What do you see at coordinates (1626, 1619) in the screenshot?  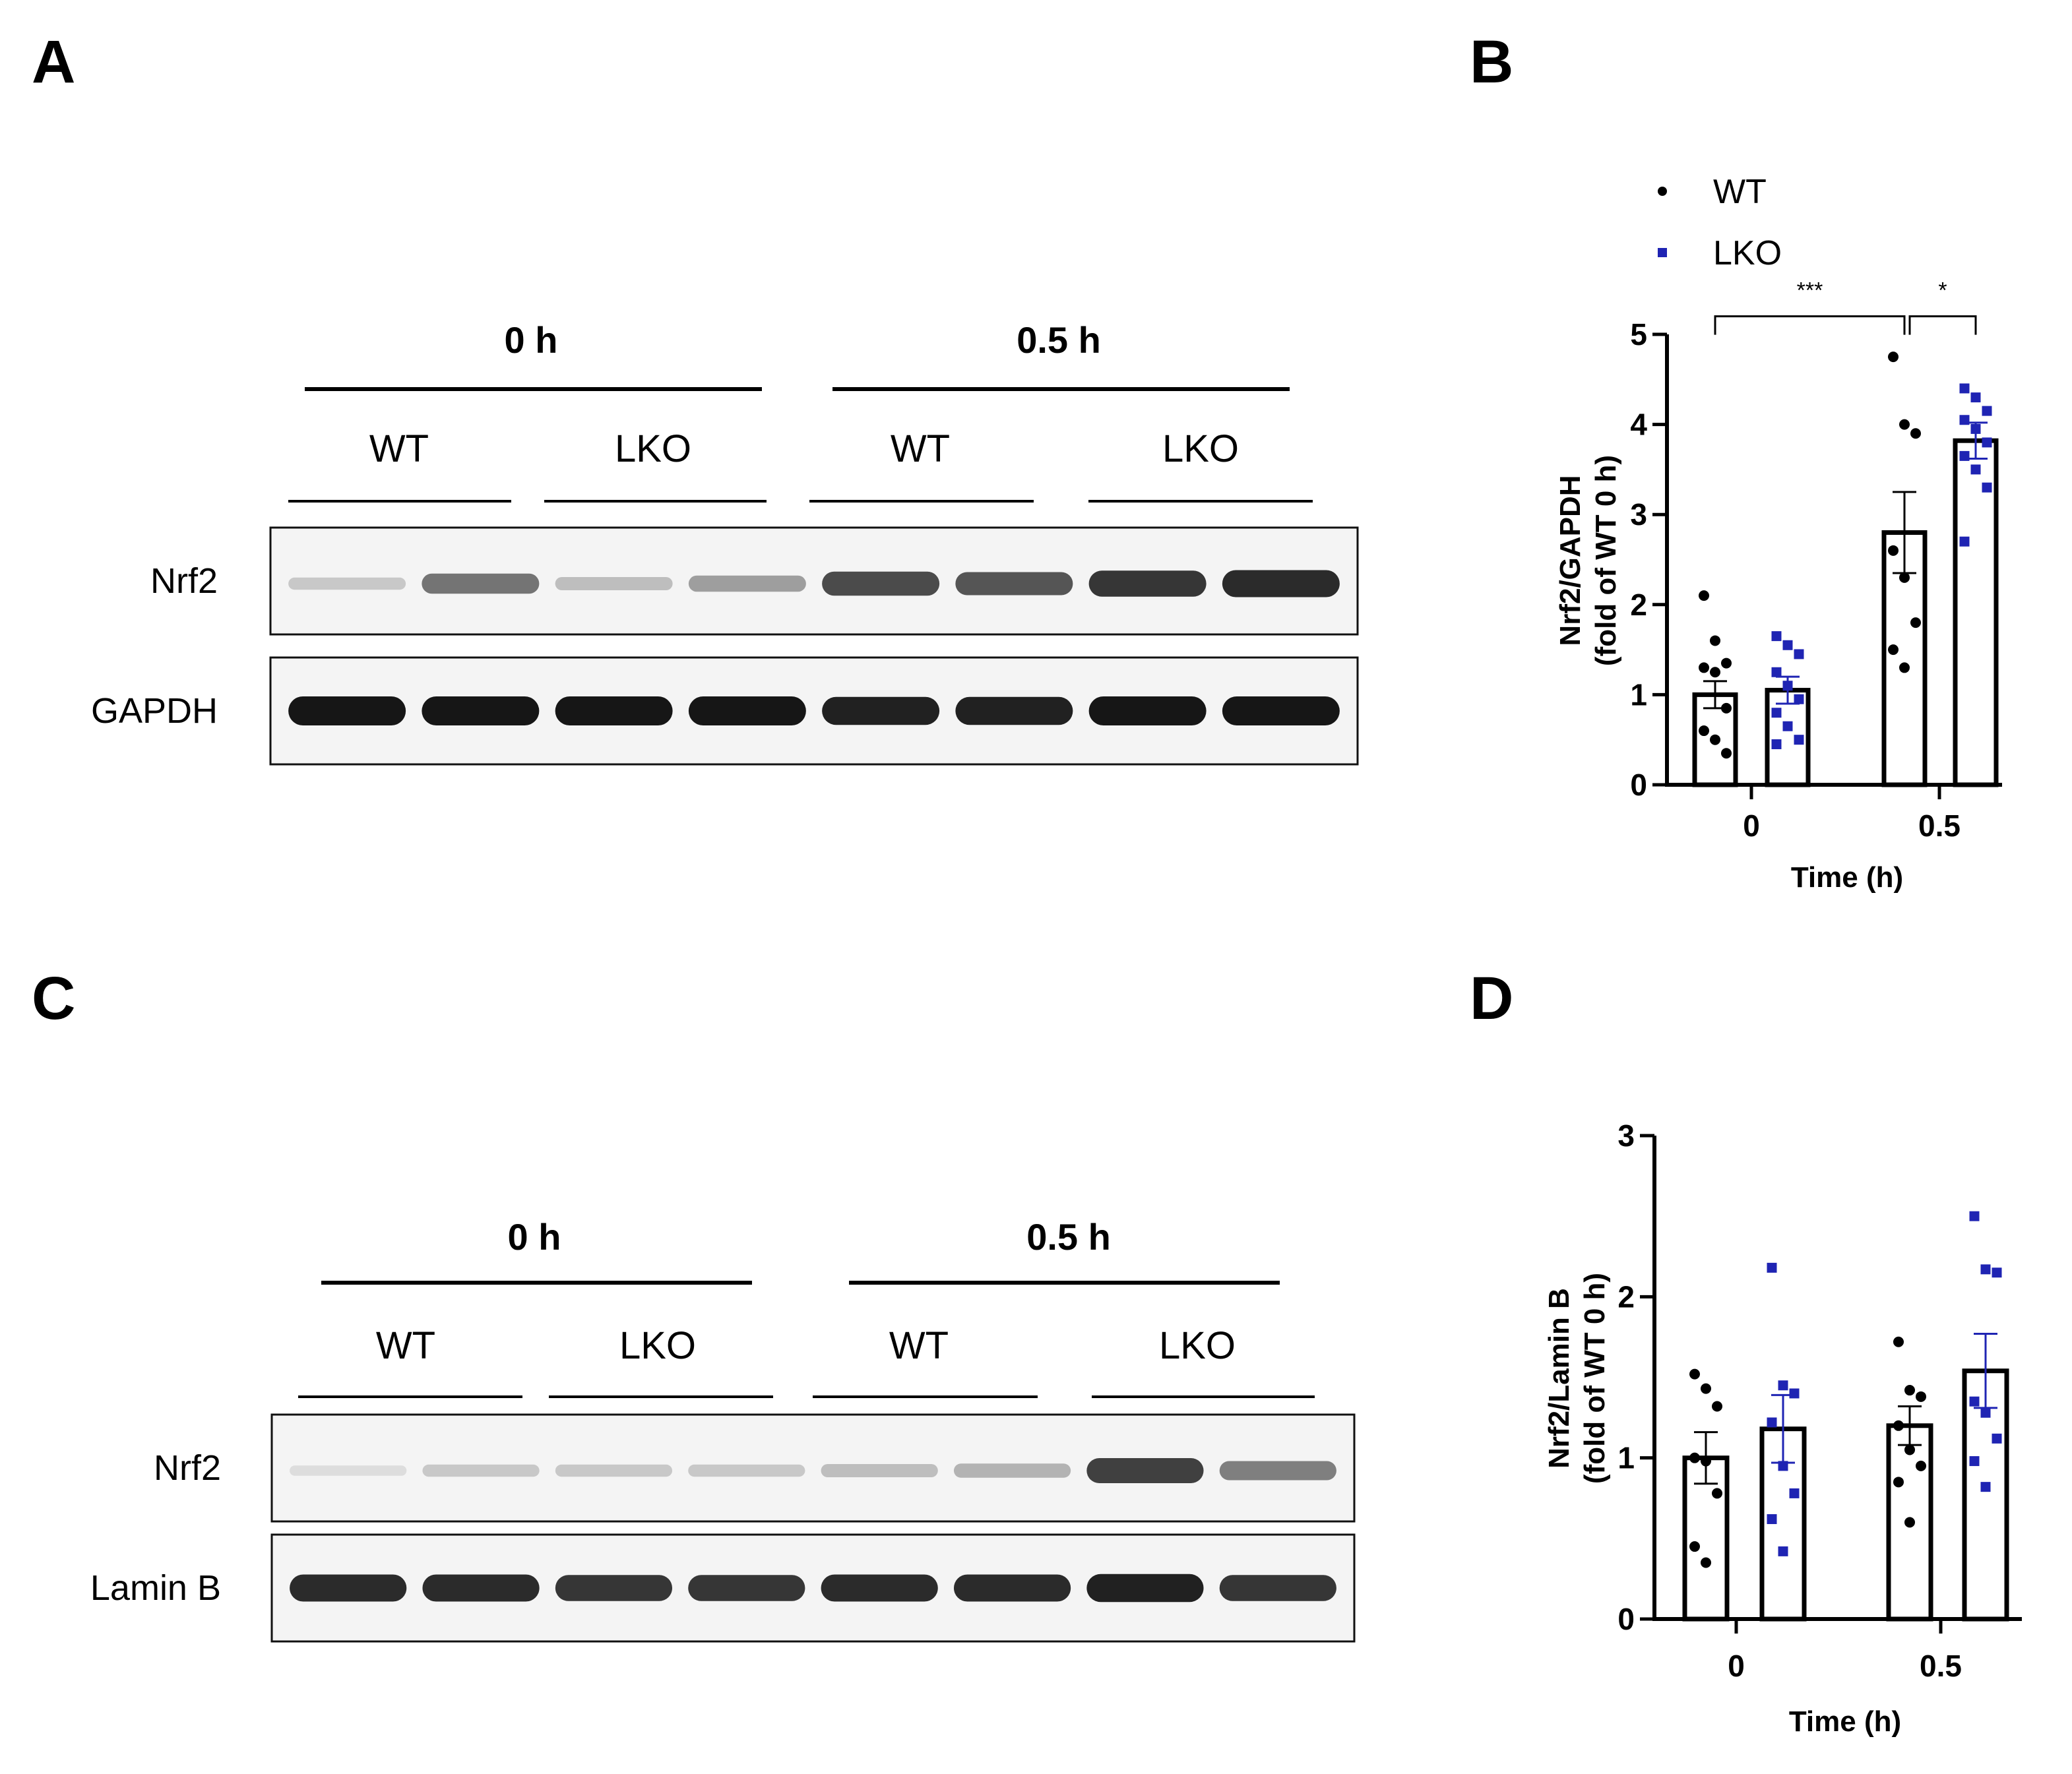 I see `y-tick-label: 0` at bounding box center [1626, 1619].